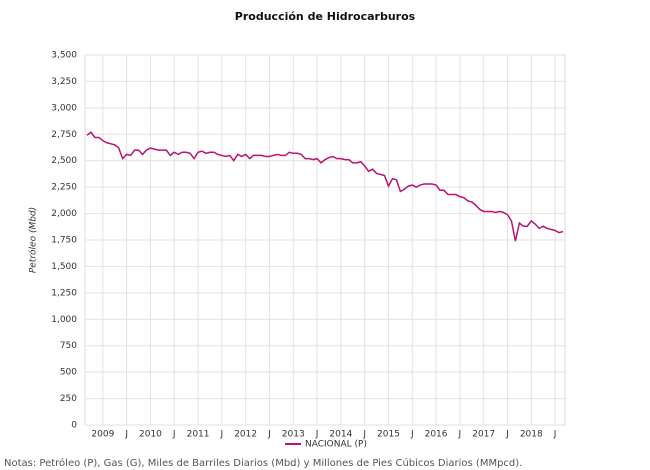 The height and width of the screenshot is (470, 650). Describe the element at coordinates (68, 346) in the screenshot. I see `y-tick-label: 750` at that location.